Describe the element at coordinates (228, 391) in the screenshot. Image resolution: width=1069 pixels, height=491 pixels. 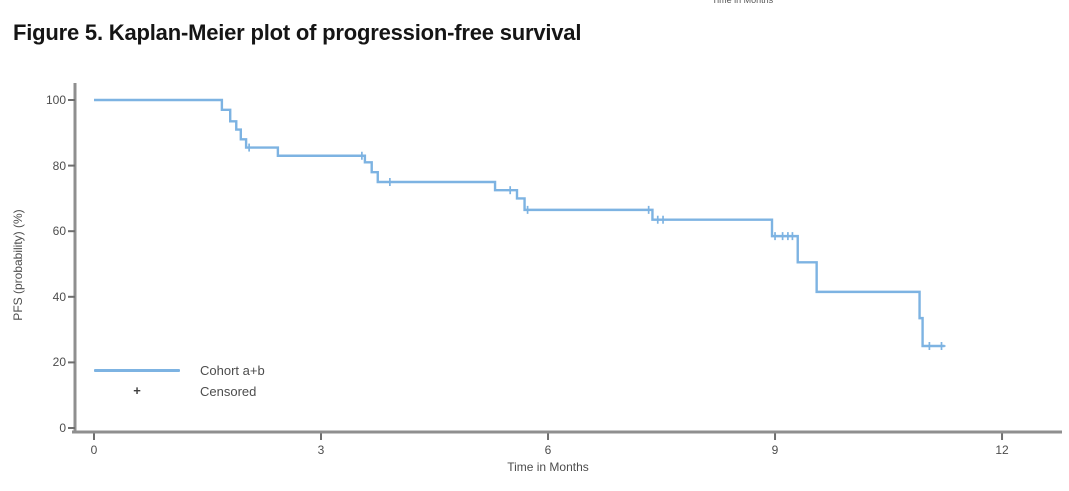
I see `legend-censored-label: Censored` at that location.